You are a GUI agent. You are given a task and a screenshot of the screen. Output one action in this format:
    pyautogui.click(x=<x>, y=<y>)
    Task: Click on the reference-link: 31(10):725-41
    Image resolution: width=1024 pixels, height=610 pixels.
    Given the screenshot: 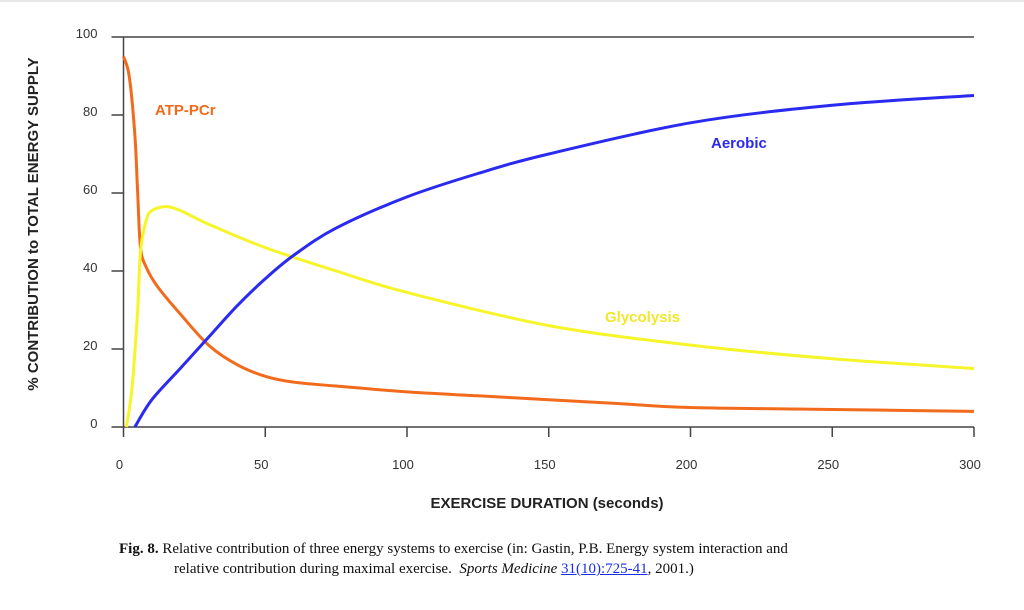 What is the action you would take?
    pyautogui.click(x=604, y=569)
    